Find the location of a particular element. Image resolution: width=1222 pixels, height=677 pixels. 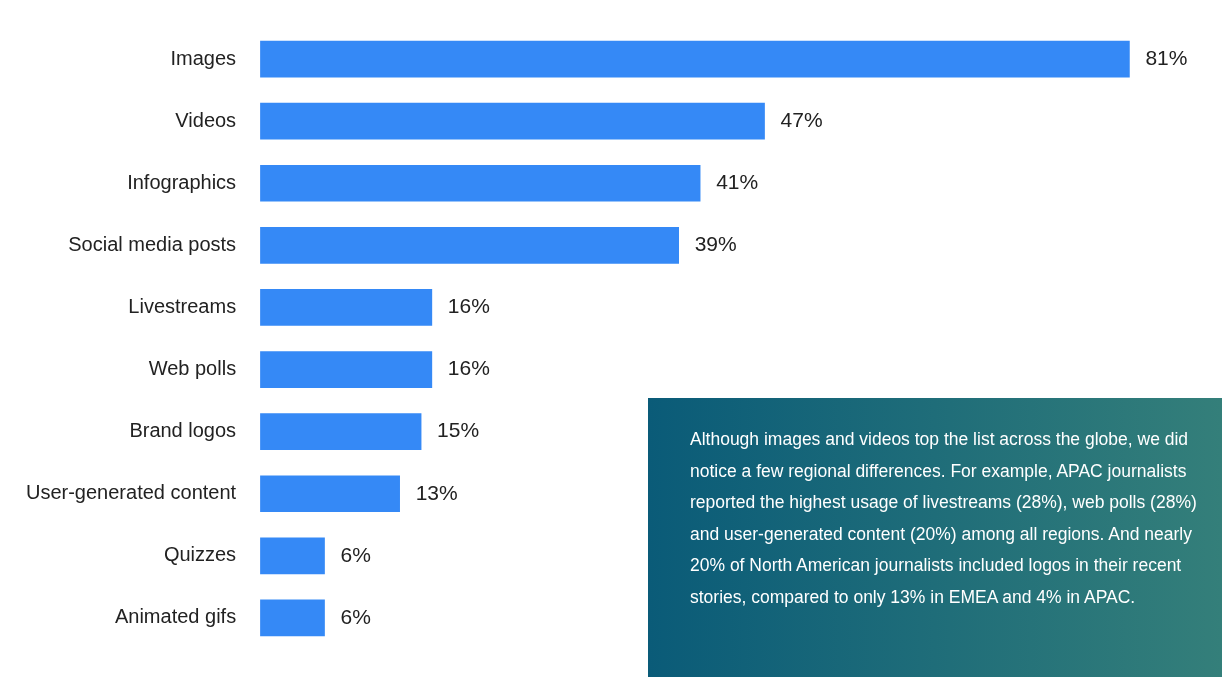

y-tick-label: Livestreams is located at coordinates (182, 305).